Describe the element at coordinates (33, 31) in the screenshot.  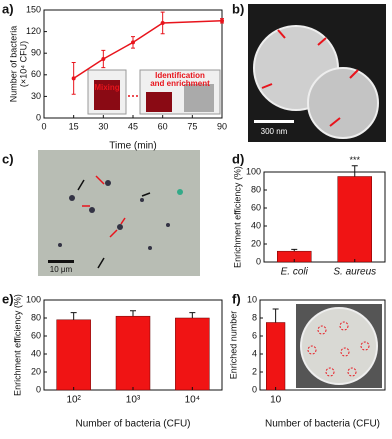
I see `y-tick-label: 120` at that location.